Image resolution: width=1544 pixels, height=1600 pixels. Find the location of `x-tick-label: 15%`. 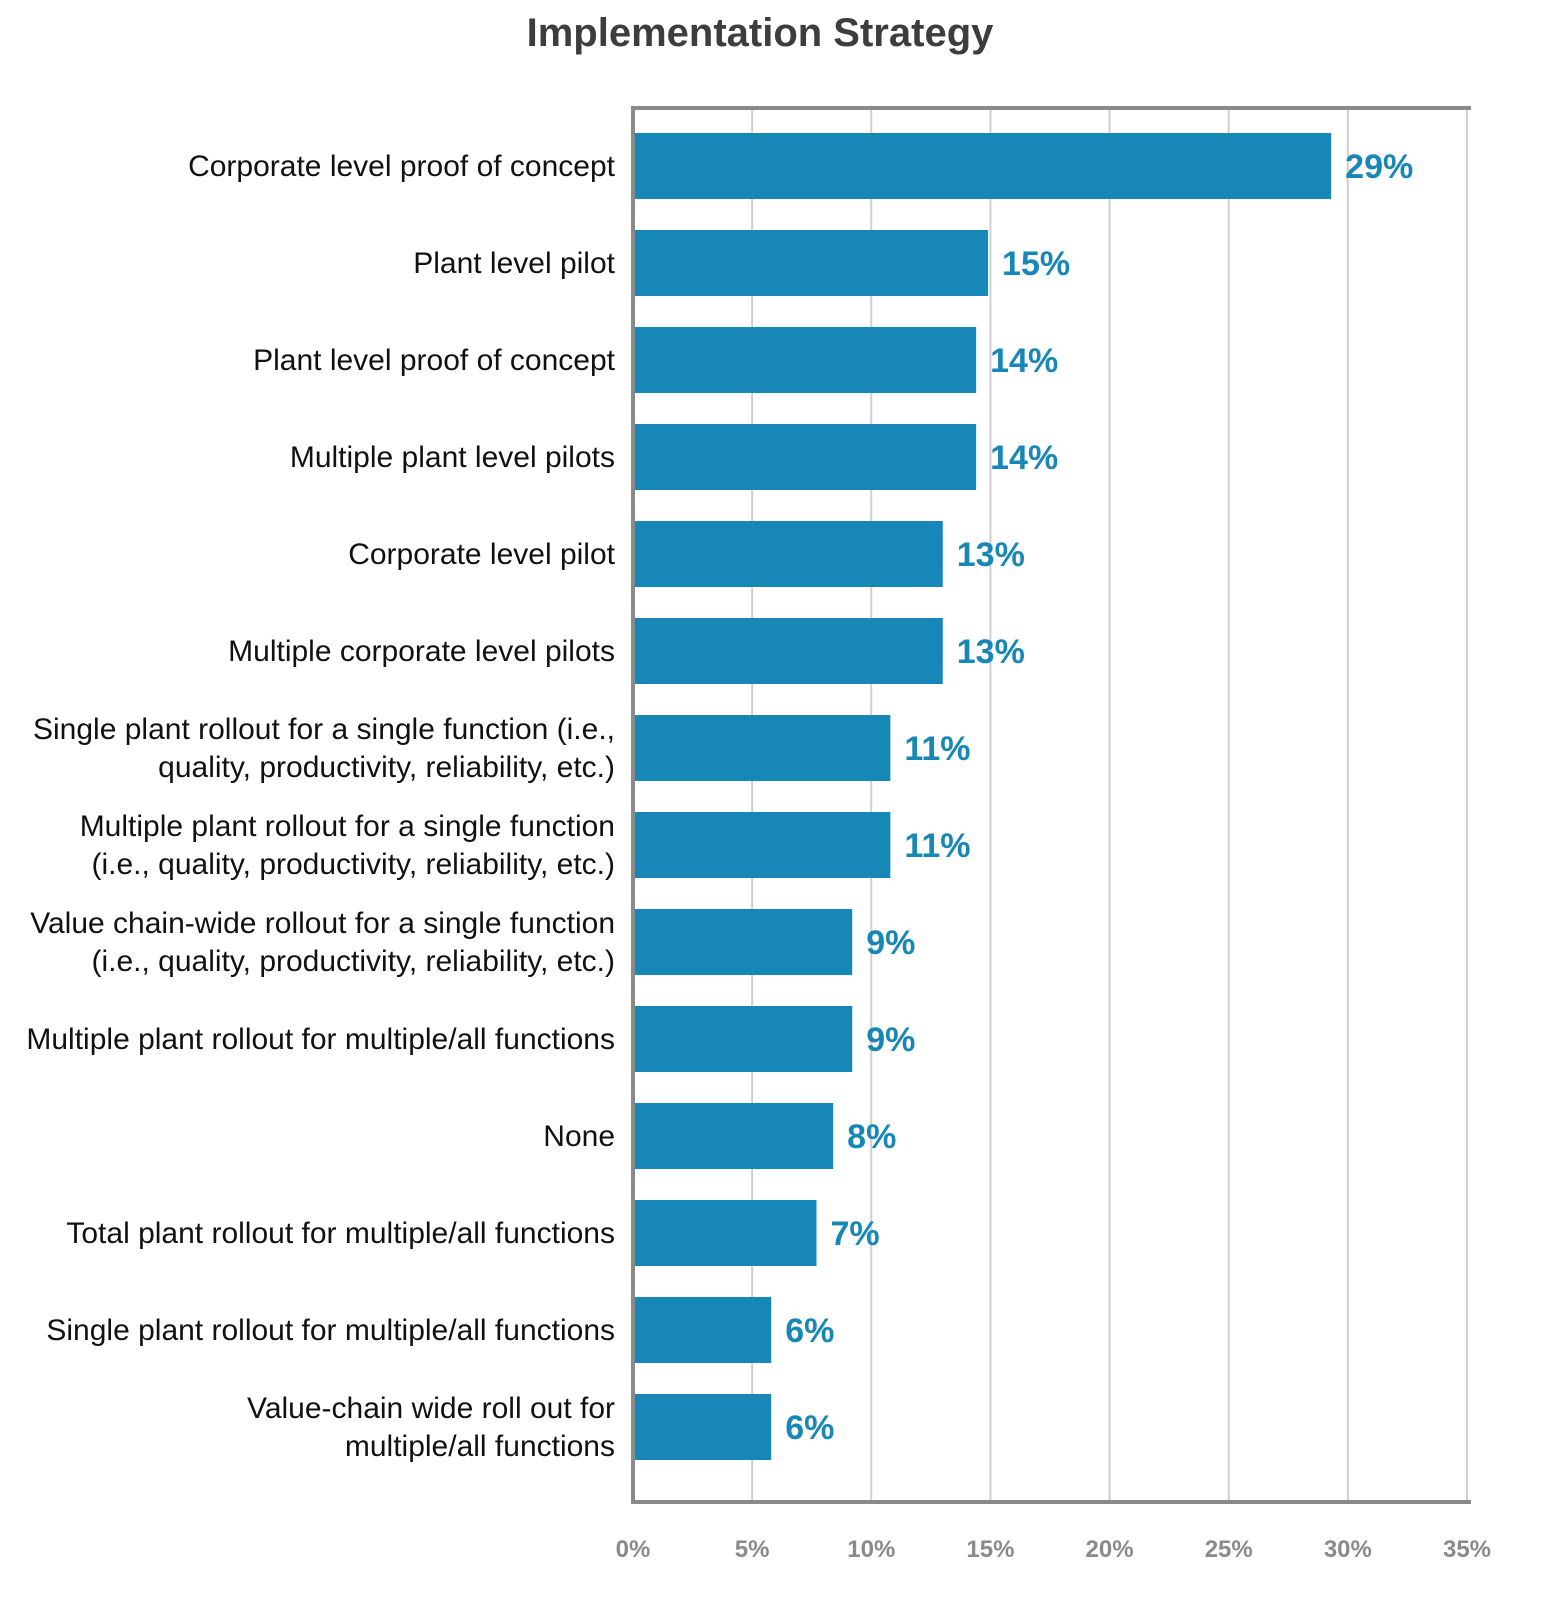

x-tick-label: 15% is located at coordinates (990, 1549).